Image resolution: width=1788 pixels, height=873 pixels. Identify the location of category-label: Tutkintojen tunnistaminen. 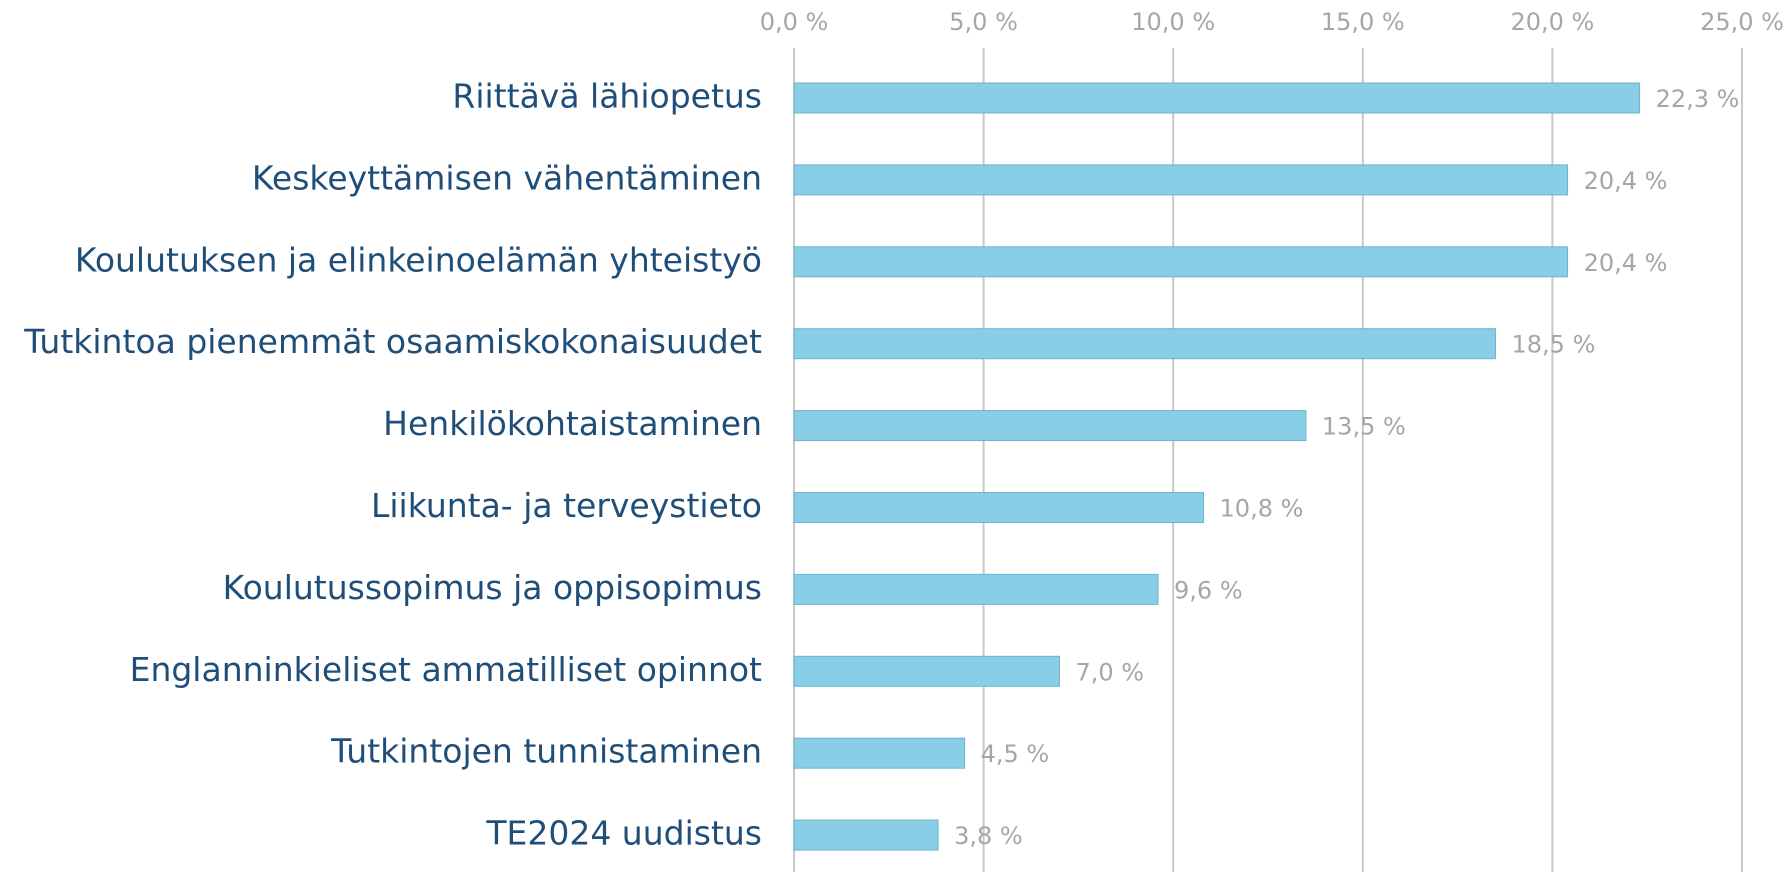
(546, 751).